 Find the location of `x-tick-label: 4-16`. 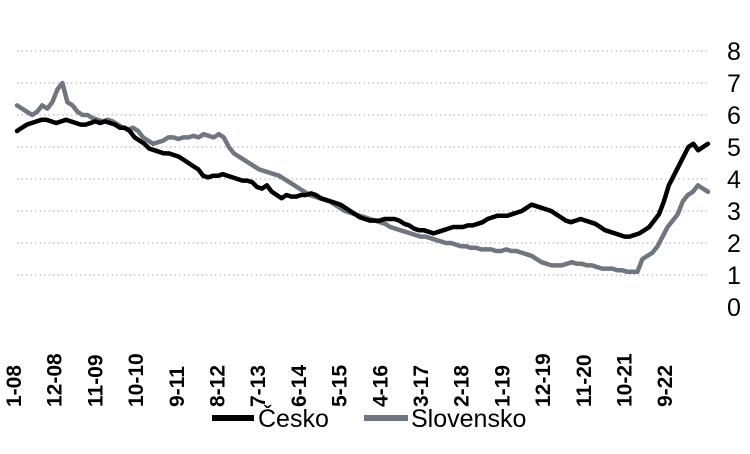

x-tick-label: 4-16 is located at coordinates (380, 386).